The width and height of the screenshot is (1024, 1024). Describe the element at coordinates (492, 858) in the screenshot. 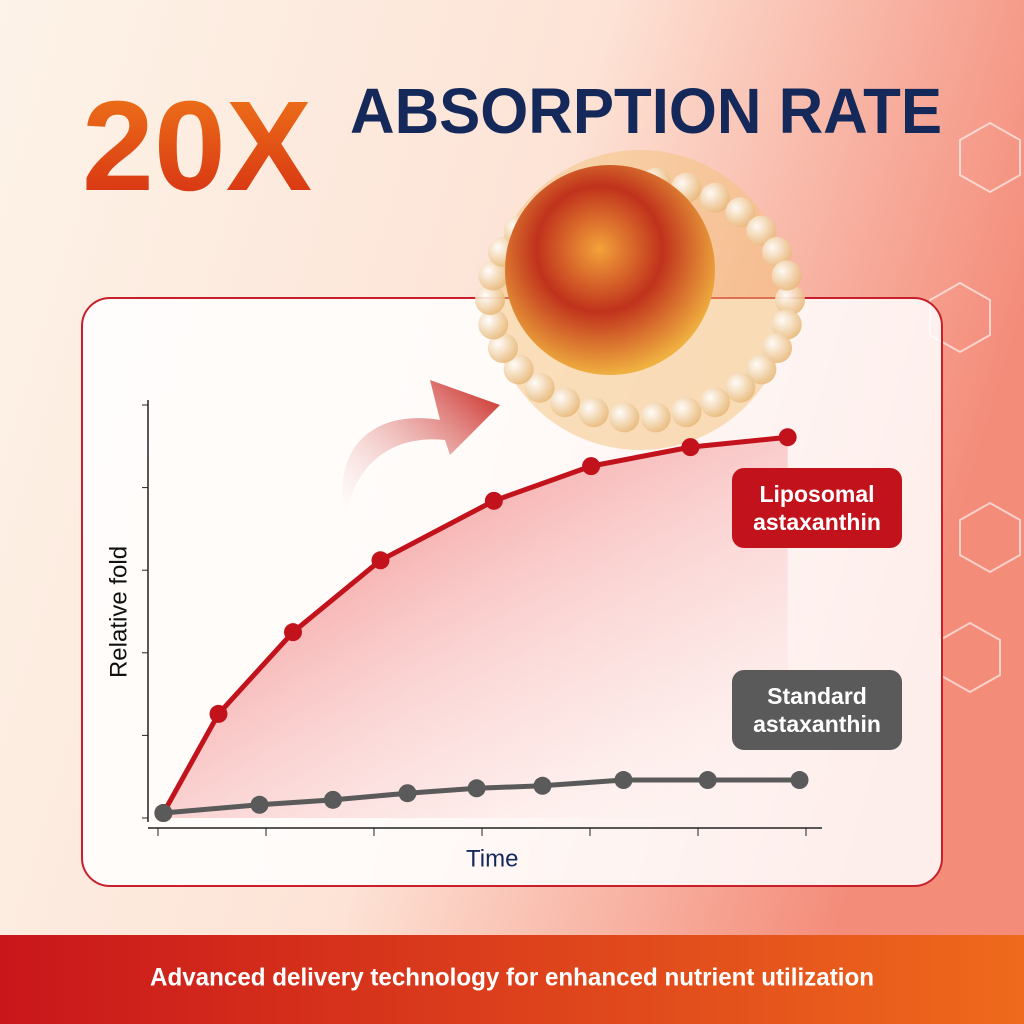

I see `x-axis-label: Time` at that location.